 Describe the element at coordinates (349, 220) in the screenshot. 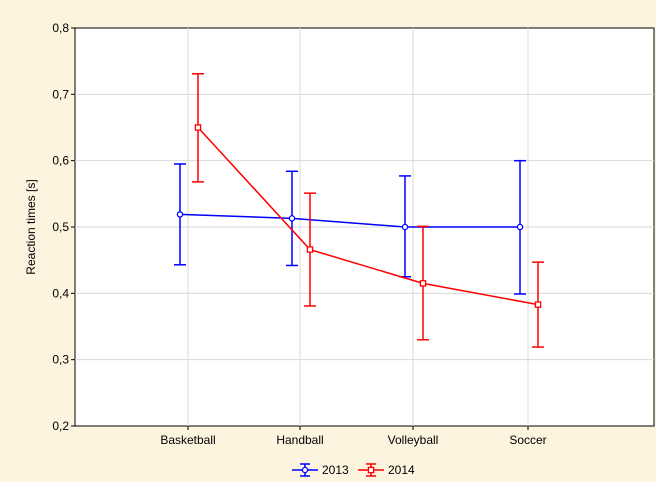

I see `series-line` at that location.